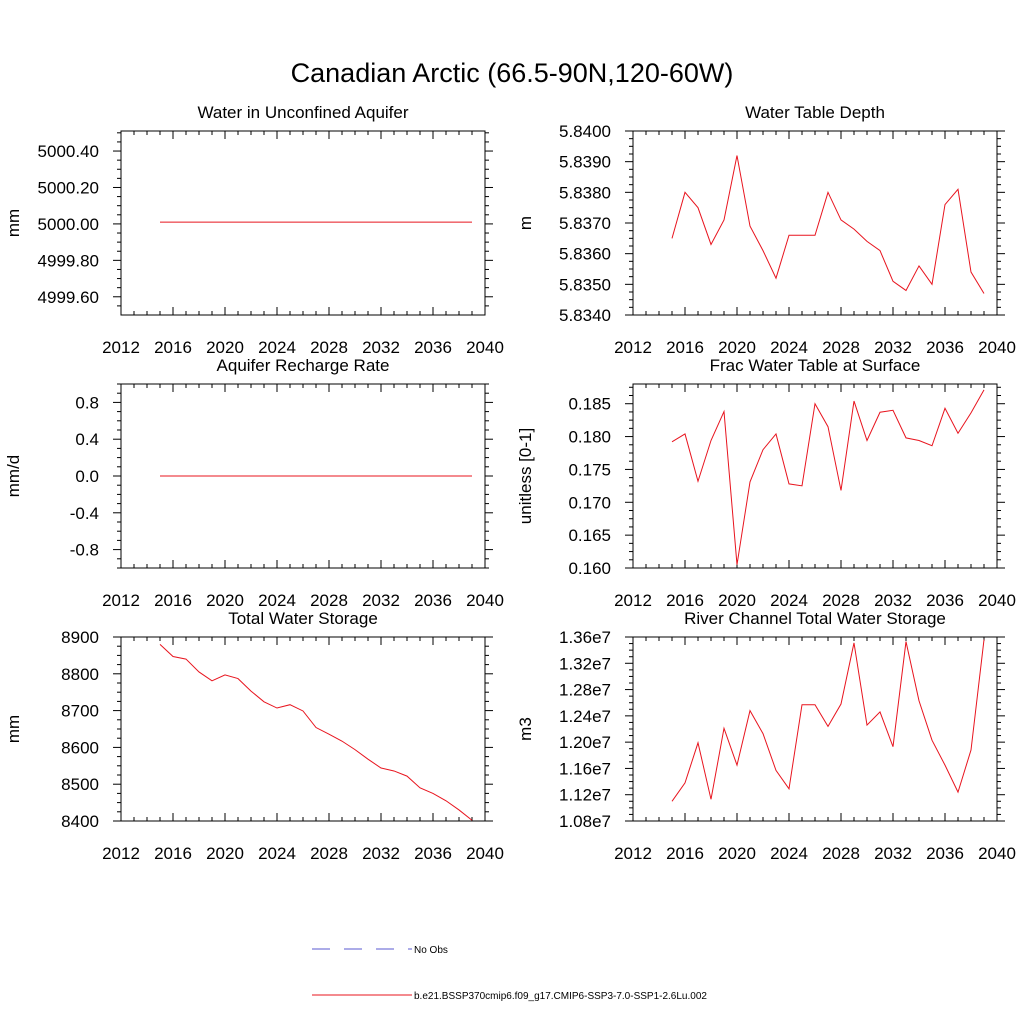 Image resolution: width=1024 pixels, height=1024 pixels. I want to click on y-tick-label: 1.12e7, so click(585, 795).